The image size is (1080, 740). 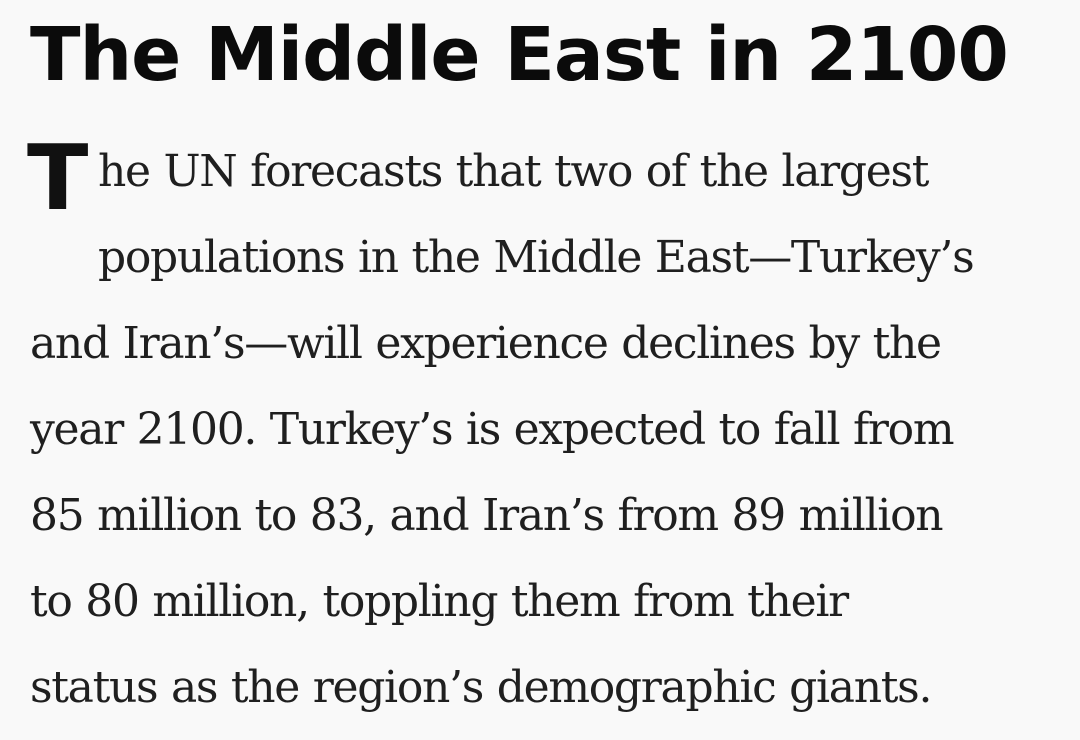 I want to click on headline: The Middle East in 2100, so click(x=519, y=55).